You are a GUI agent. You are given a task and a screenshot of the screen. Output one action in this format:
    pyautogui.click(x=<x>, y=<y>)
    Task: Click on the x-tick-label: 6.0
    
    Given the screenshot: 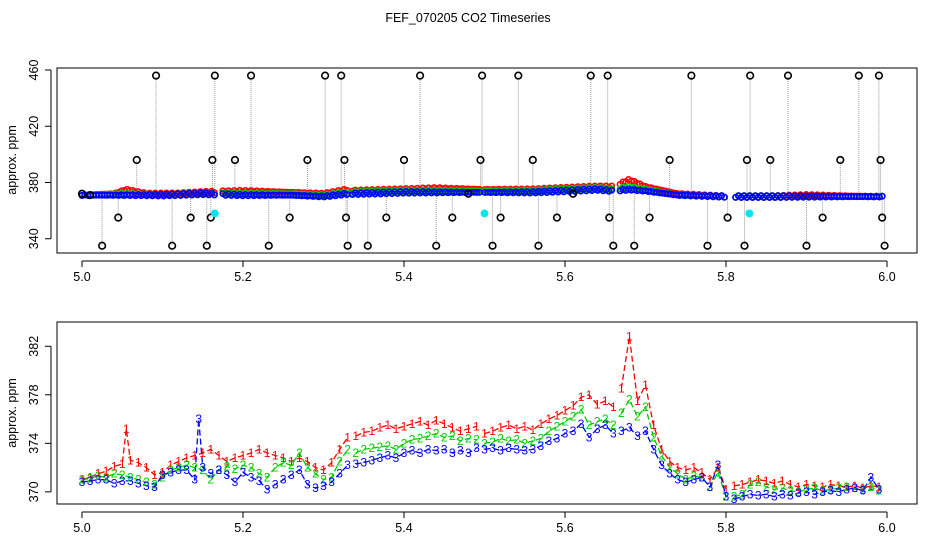 What is the action you would take?
    pyautogui.click(x=886, y=277)
    